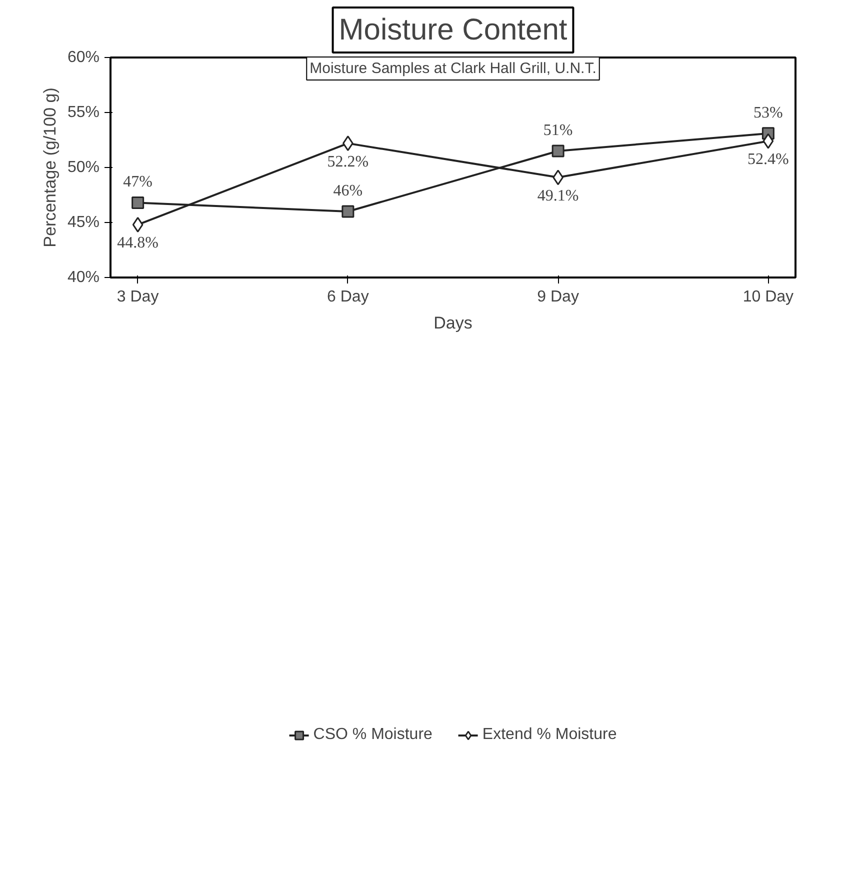 This screenshot has width=851, height=887. What do you see at coordinates (348, 297) in the screenshot?
I see `x-tick-label: 6 Day` at bounding box center [348, 297].